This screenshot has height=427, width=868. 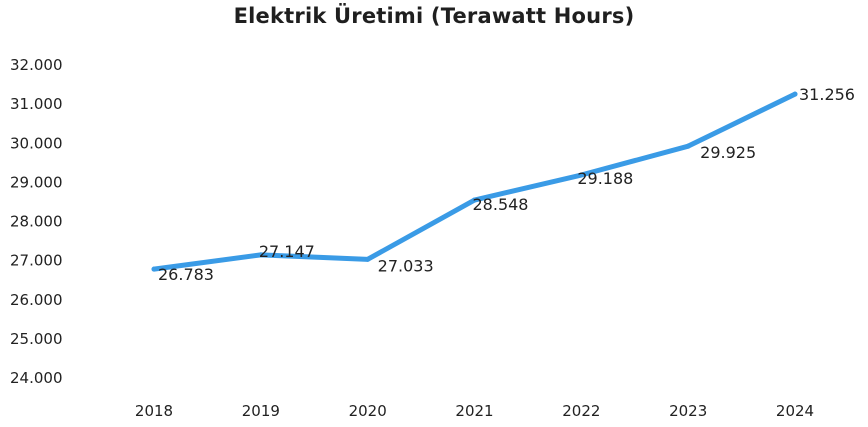 What do you see at coordinates (36, 339) in the screenshot?
I see `y-tick-label: 25.000` at bounding box center [36, 339].